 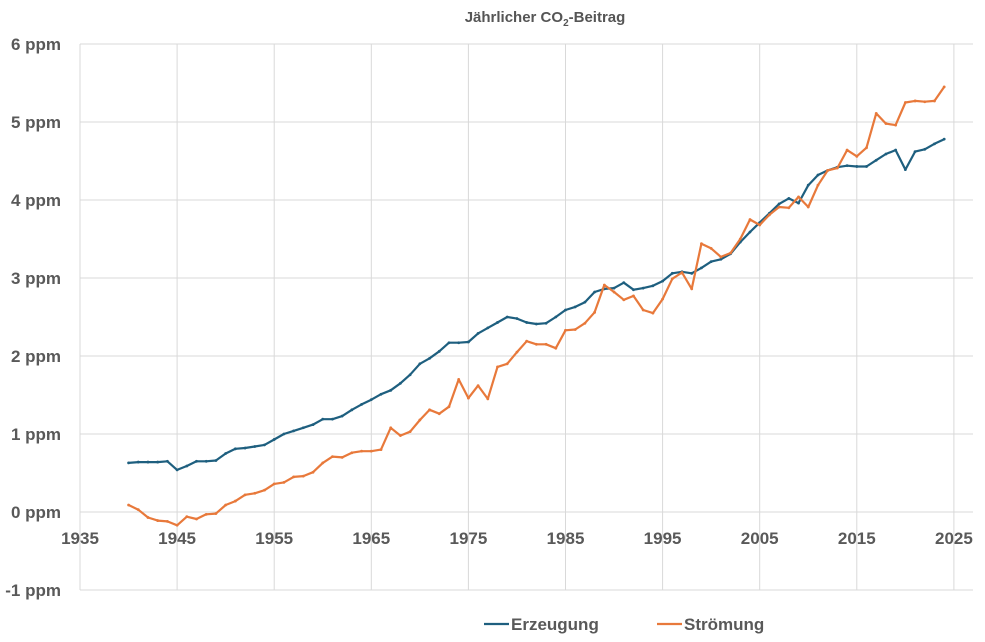 I want to click on legend-item-erzeugung: Erzeugung, so click(x=541, y=624).